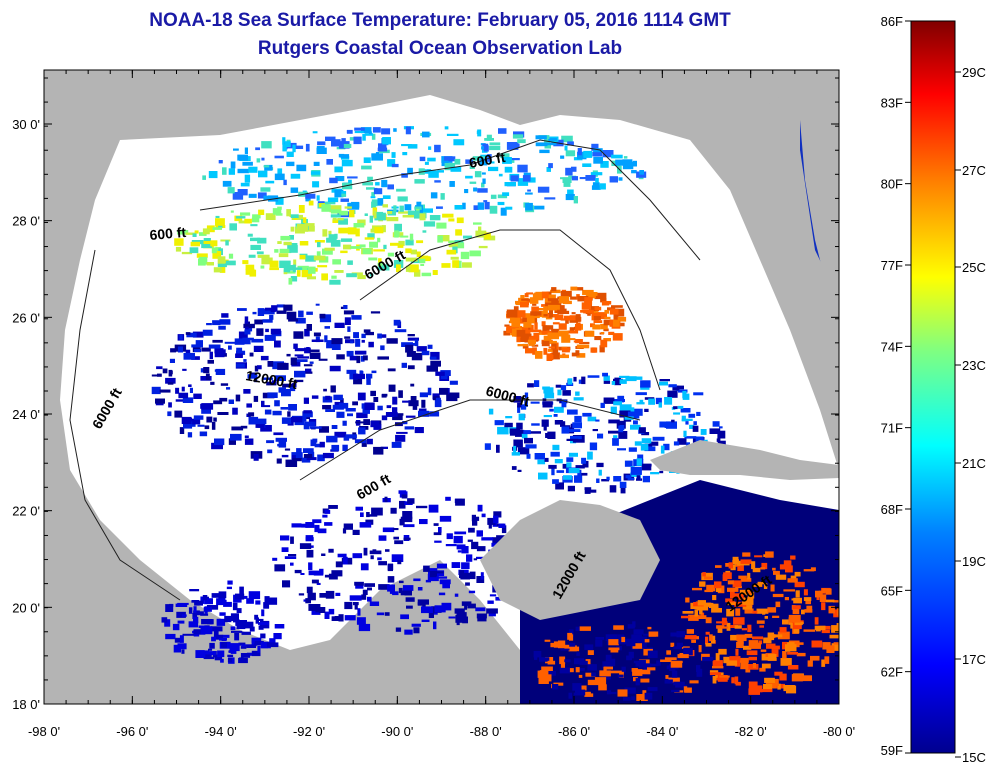  I want to click on x-tick-label: -82 0', so click(751, 731).